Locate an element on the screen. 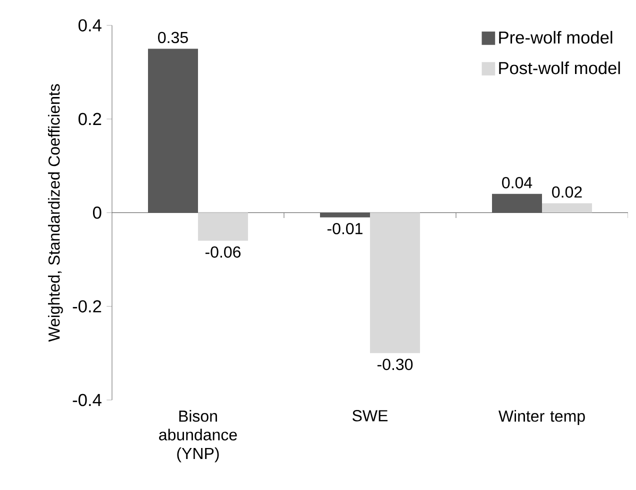  y-tick-label: -0.4 is located at coordinates (87, 400).